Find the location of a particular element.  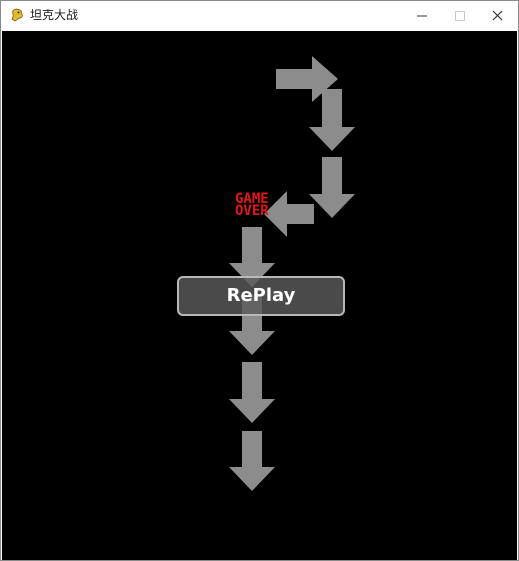

maximize-icon is located at coordinates (460, 16).